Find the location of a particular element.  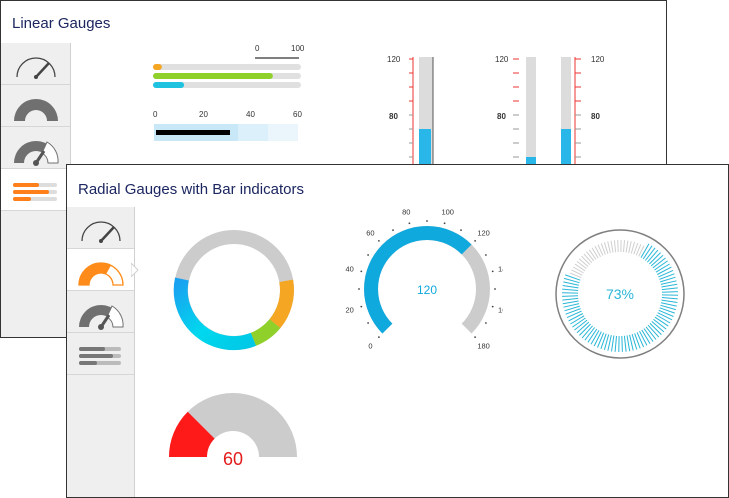

half-gauge-value: 60 is located at coordinates (233, 459).